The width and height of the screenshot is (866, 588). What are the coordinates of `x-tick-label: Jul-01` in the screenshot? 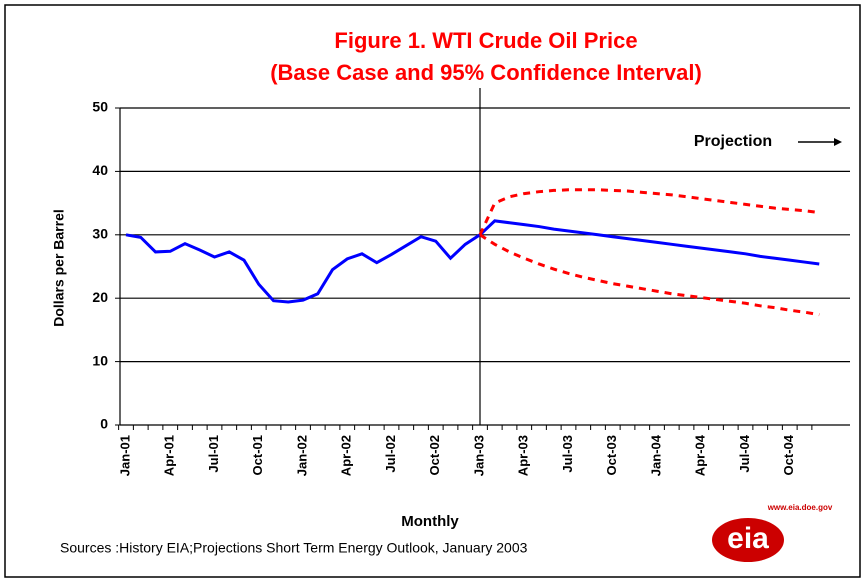 It's located at (213, 454).